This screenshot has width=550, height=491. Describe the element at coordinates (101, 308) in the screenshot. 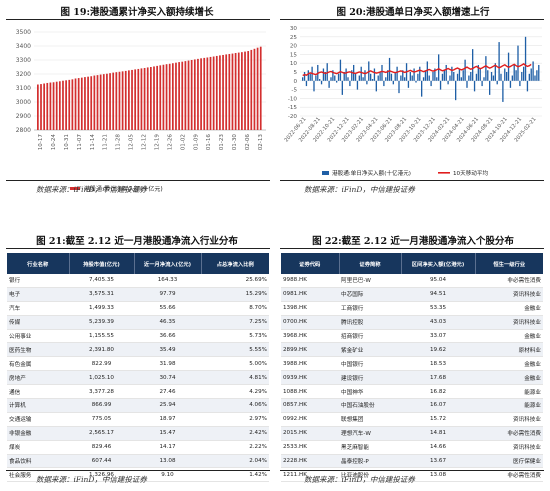

I see `fig21-cell: 1,499.33` at that location.